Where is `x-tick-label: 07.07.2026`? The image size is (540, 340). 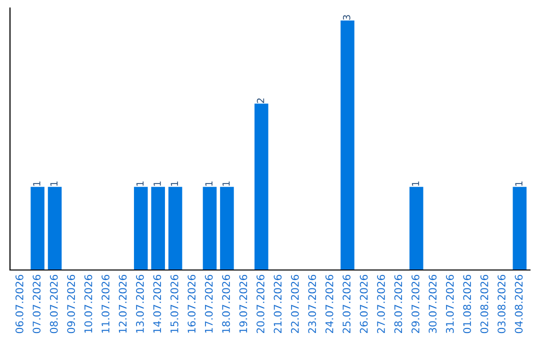 x-tick-label: 07.07.2026 is located at coordinates (36, 304).